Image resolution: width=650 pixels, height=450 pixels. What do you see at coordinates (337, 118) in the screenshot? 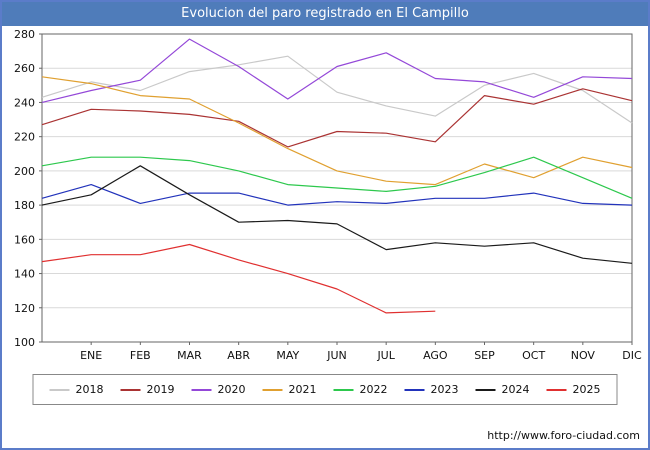
I see `series-line-2019` at bounding box center [337, 118].